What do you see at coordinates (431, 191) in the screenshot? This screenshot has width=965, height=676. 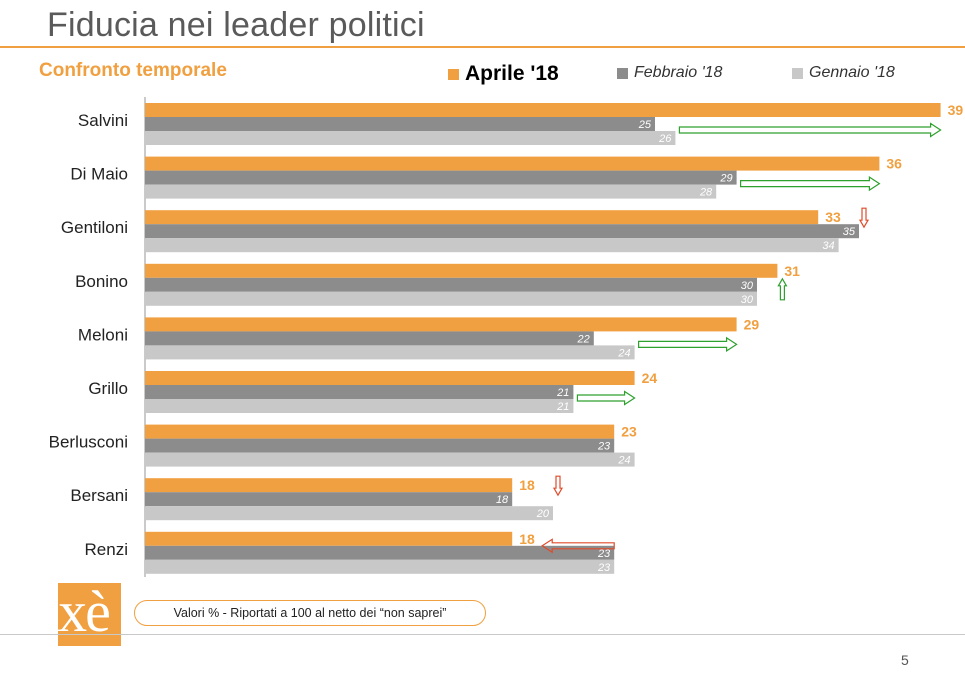 I see `bar-di-maio-gen` at bounding box center [431, 191].